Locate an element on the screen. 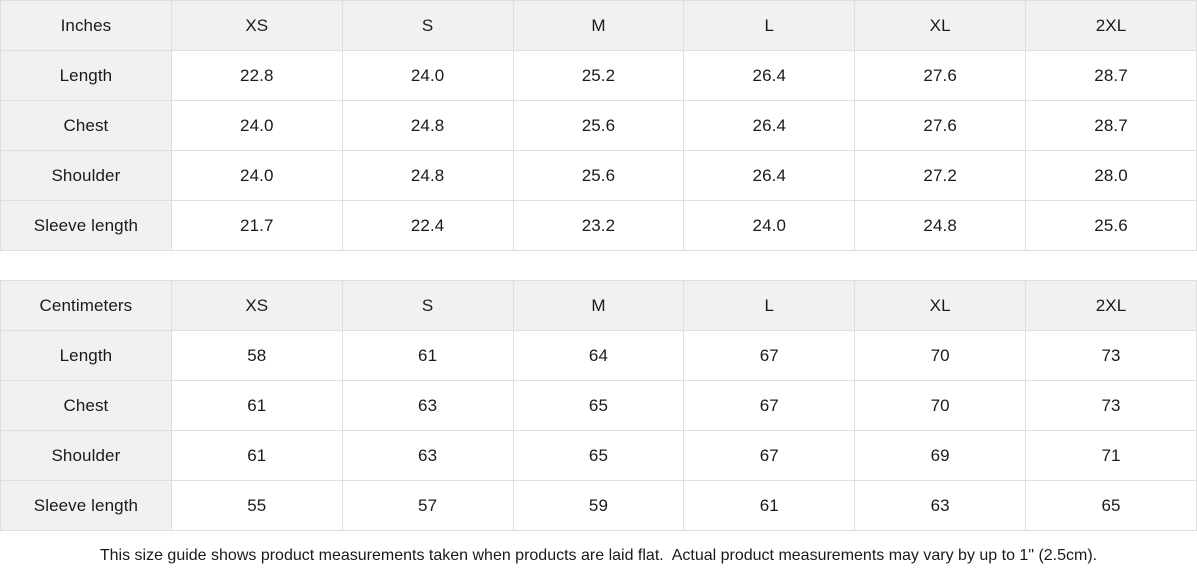 The image size is (1197, 580). table-header-row: Inches XS S M L XL 2XL is located at coordinates (598, 25).